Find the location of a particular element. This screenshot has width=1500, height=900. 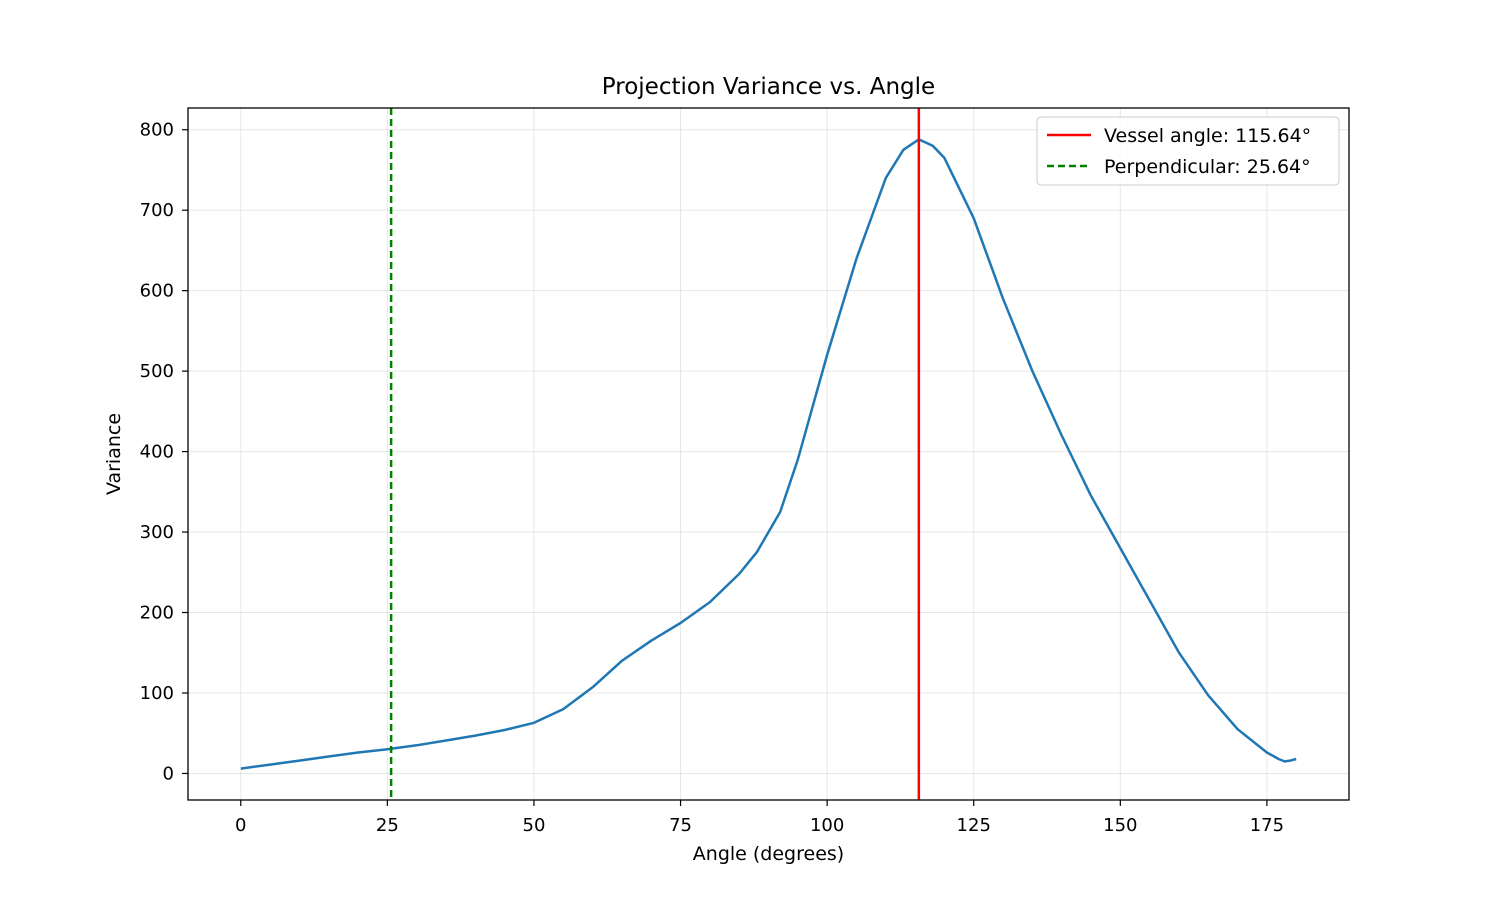

y-tick-label: 300 is located at coordinates (157, 532).